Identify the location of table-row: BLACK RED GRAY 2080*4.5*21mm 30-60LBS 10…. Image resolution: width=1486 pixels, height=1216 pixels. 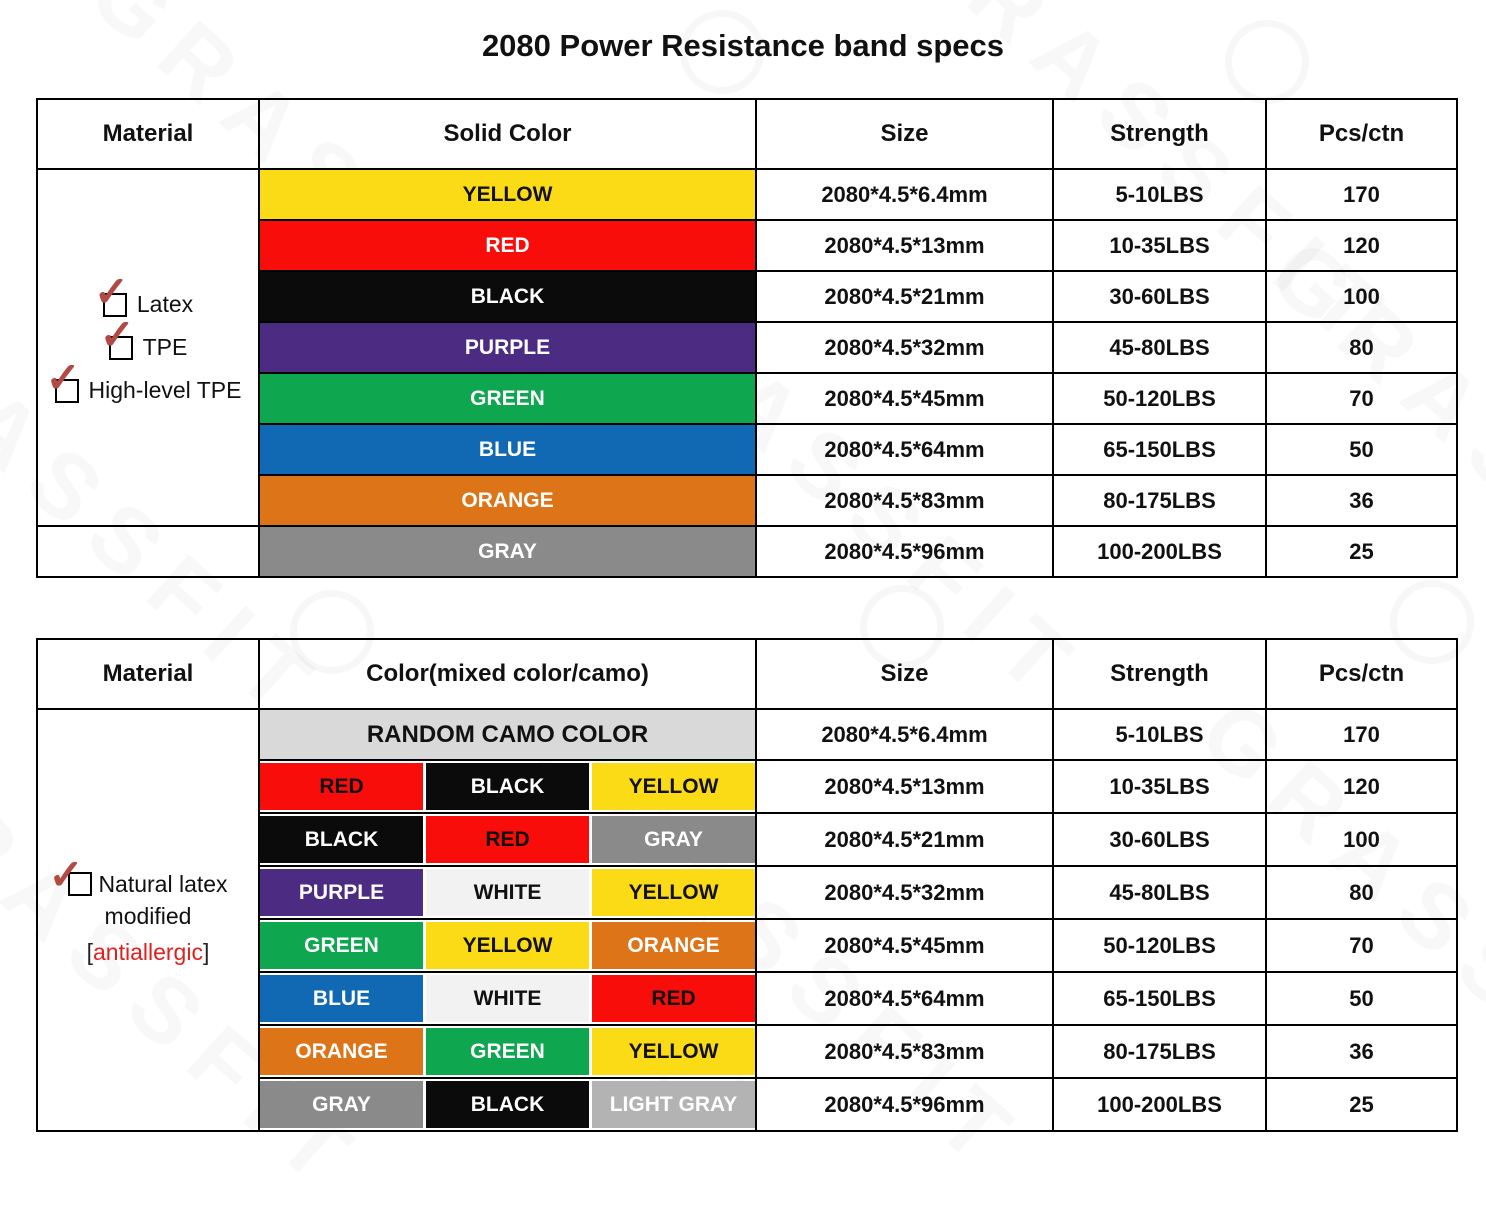
(747, 839).